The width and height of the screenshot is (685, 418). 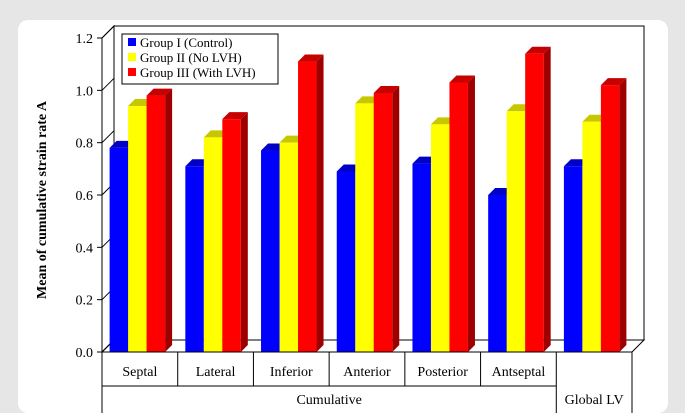 What do you see at coordinates (139, 372) in the screenshot?
I see `category-label: Septal` at bounding box center [139, 372].